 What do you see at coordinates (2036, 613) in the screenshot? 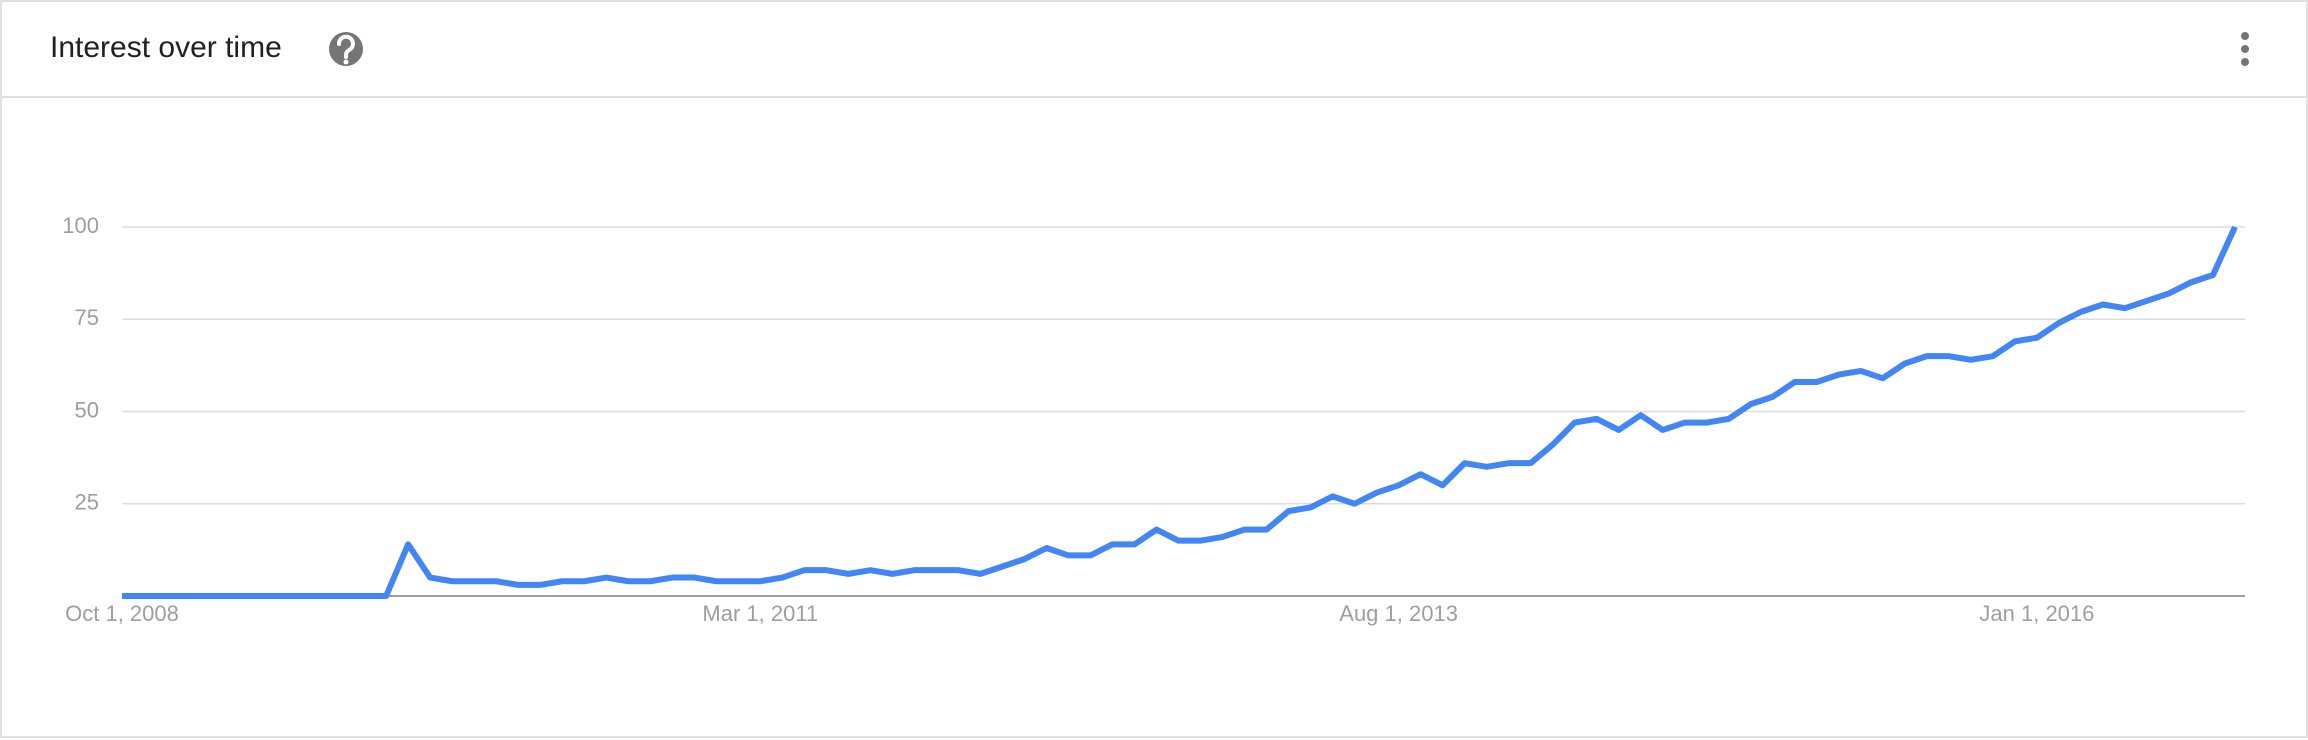
I see `x-tick-label: Jan 1, 2016` at bounding box center [2036, 613].